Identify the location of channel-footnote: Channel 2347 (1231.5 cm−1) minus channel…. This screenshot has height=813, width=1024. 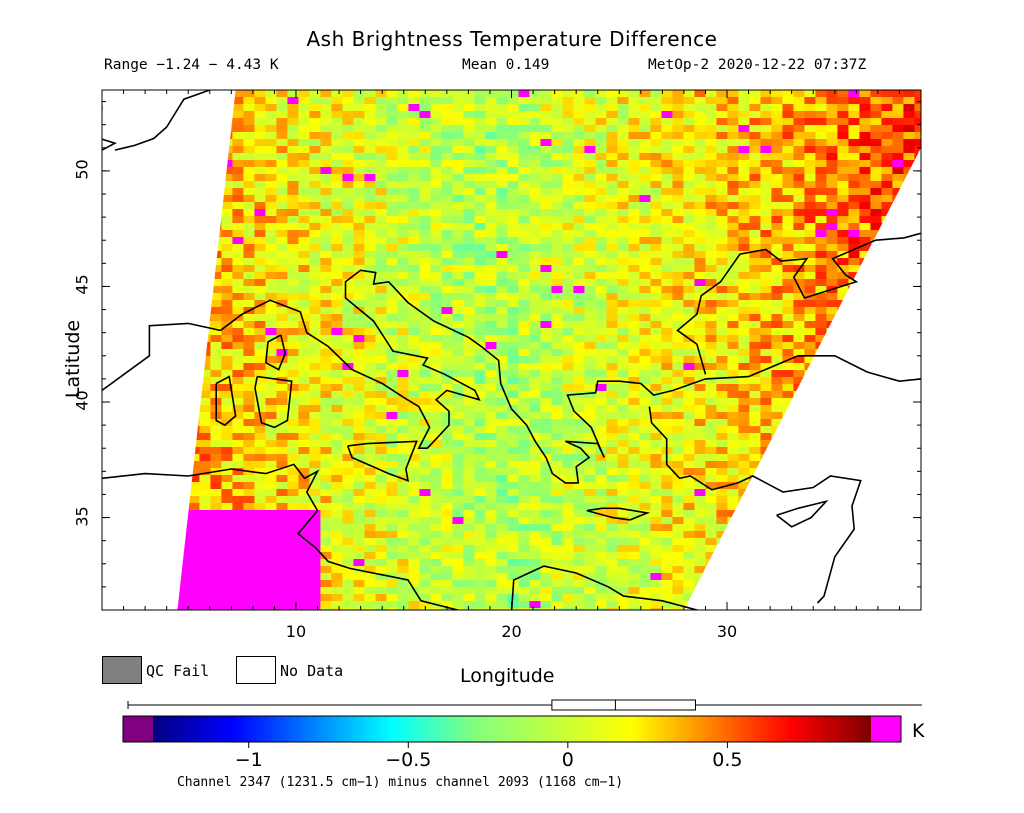
(400, 782).